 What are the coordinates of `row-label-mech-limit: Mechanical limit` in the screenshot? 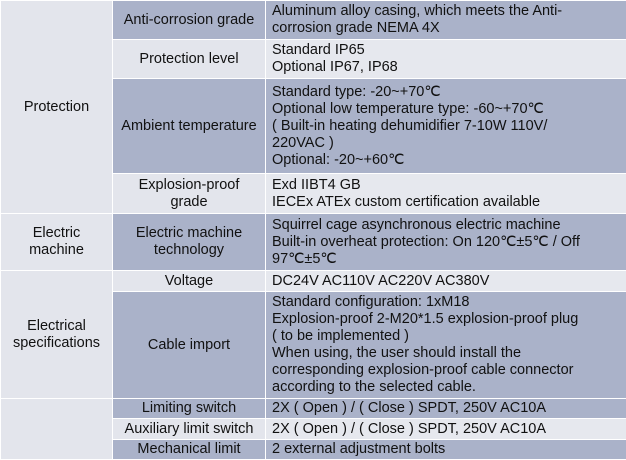 It's located at (189, 449).